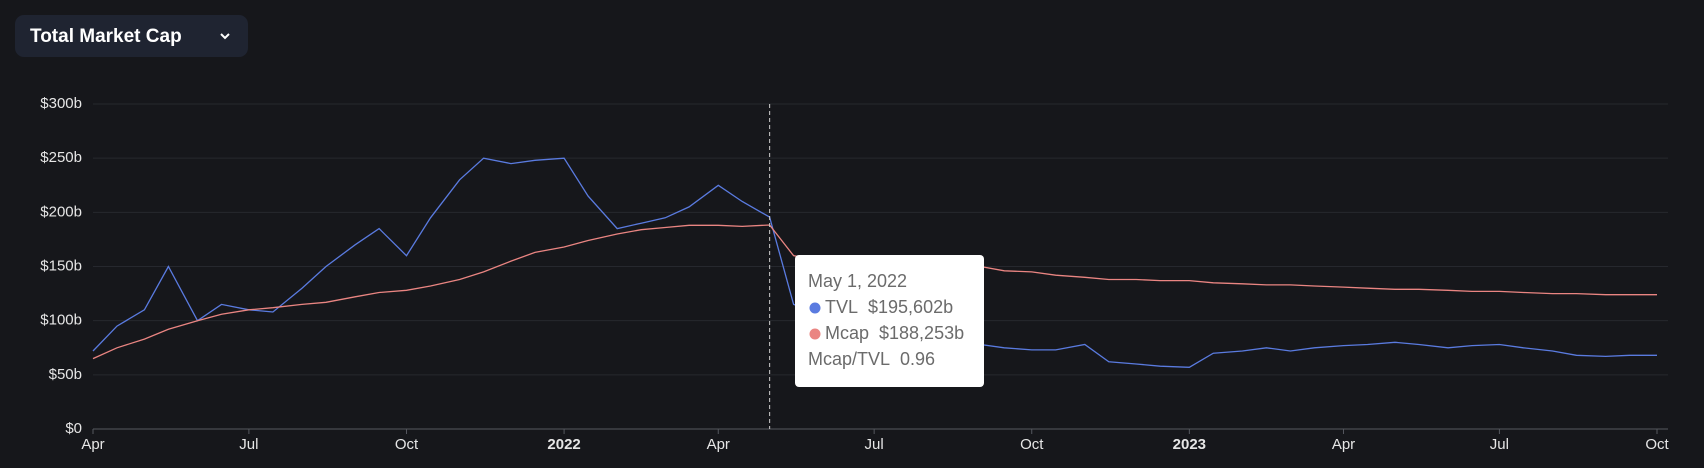 This screenshot has width=1704, height=468. I want to click on metric-dropdown, so click(131, 36).